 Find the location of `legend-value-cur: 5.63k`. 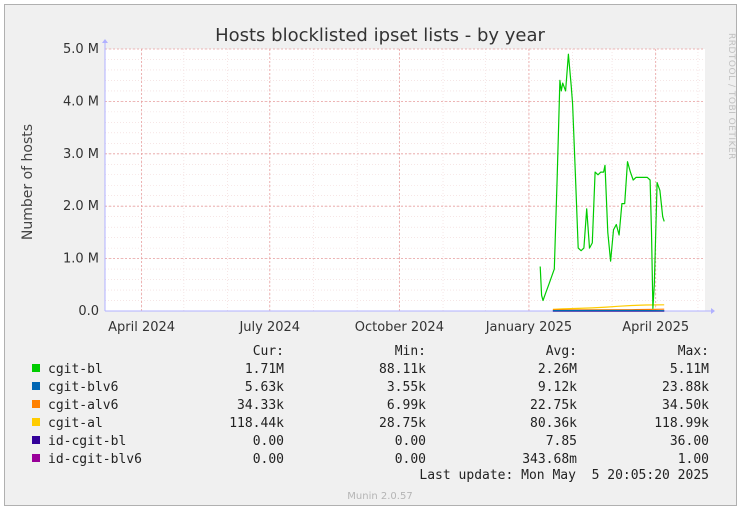

legend-value-cur: 5.63k is located at coordinates (264, 387).